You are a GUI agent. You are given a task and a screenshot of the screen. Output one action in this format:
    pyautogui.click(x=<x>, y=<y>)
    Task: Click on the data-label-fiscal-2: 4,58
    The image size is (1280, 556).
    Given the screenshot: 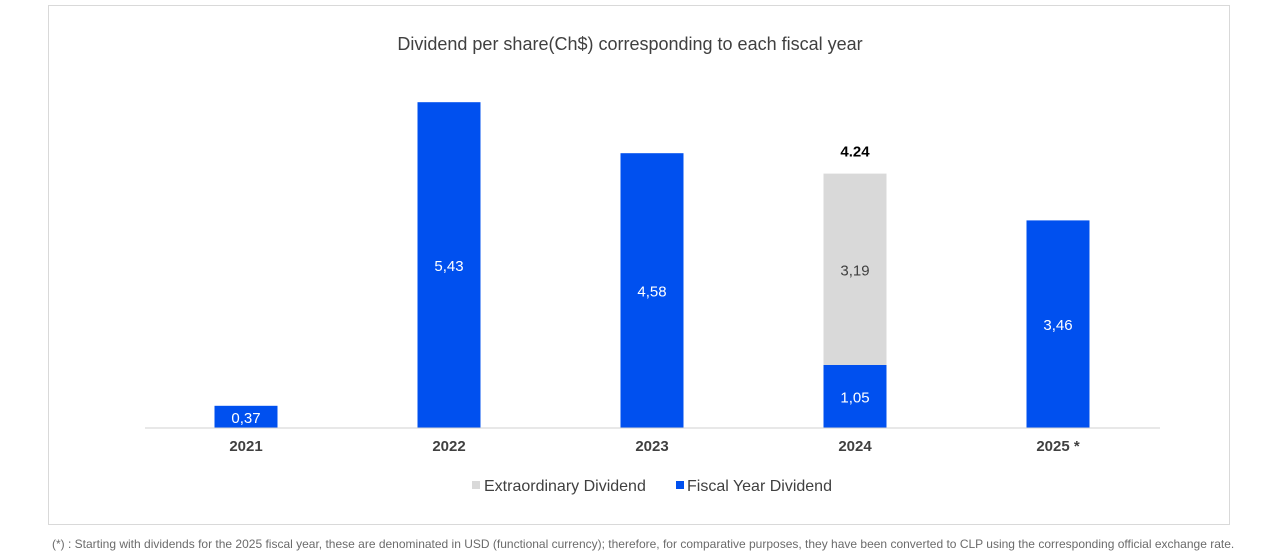 What is the action you would take?
    pyautogui.click(x=651, y=292)
    